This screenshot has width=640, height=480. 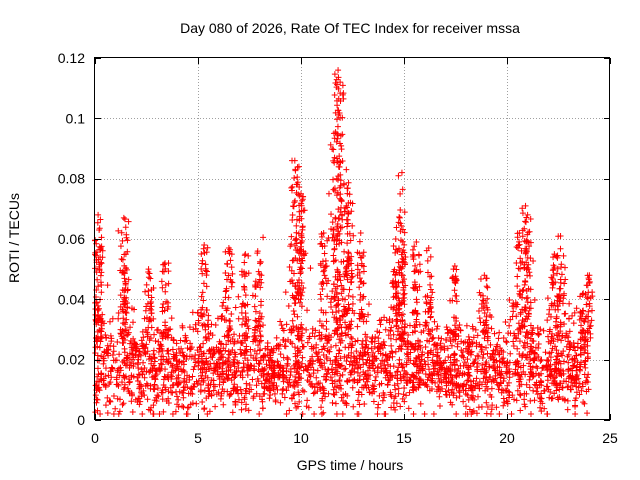 What do you see at coordinates (350, 465) in the screenshot?
I see `x-axis-label: GPS time / hours` at bounding box center [350, 465].